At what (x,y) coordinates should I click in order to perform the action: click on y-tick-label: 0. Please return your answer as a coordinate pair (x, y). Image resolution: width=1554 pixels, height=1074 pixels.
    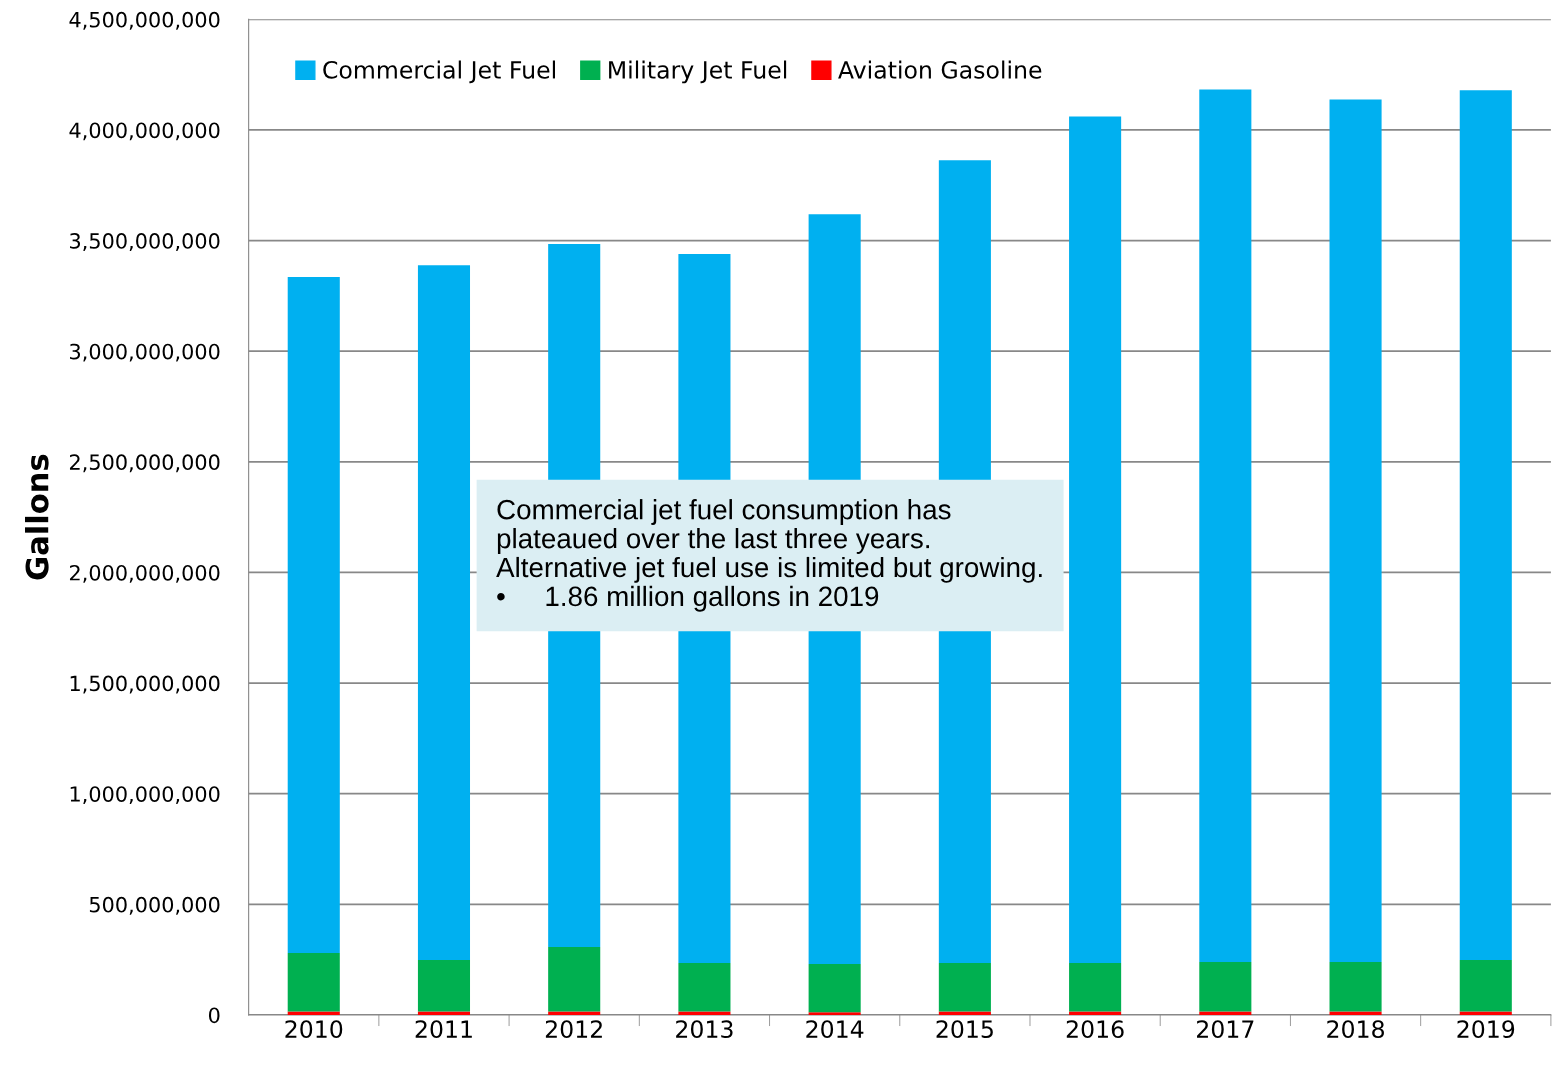
    Looking at the image, I should click on (214, 1015).